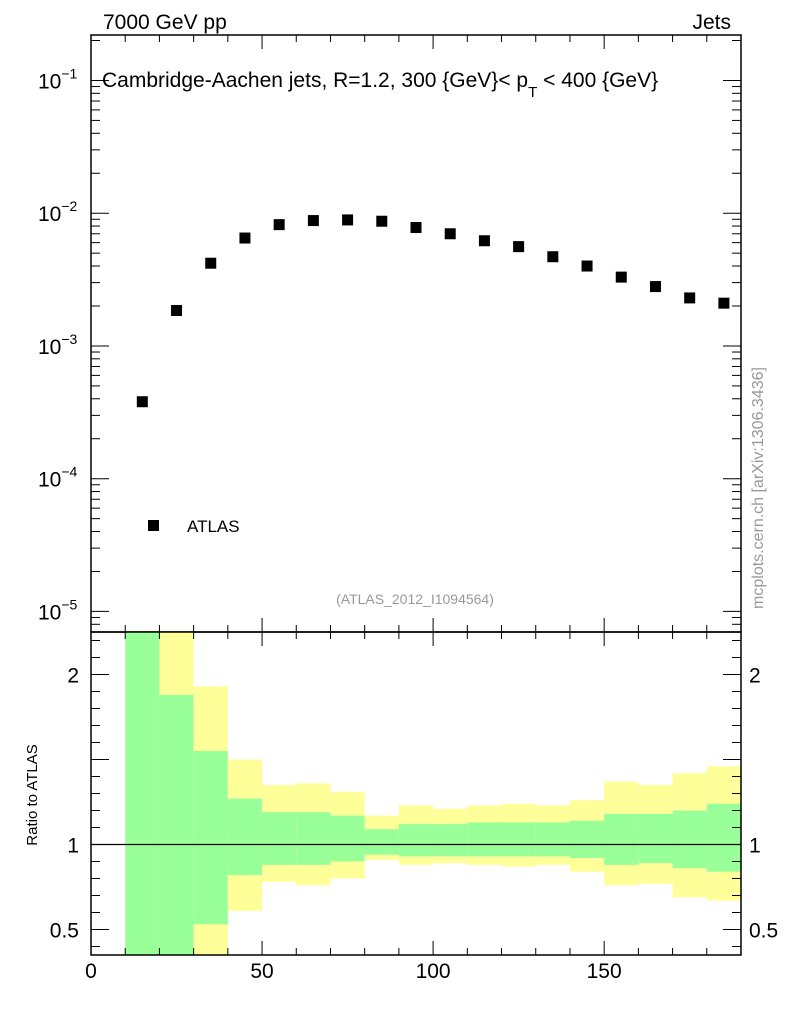 The width and height of the screenshot is (786, 1024). What do you see at coordinates (69, 472) in the screenshot?
I see `y-tick-label-exponent: −4` at bounding box center [69, 472].